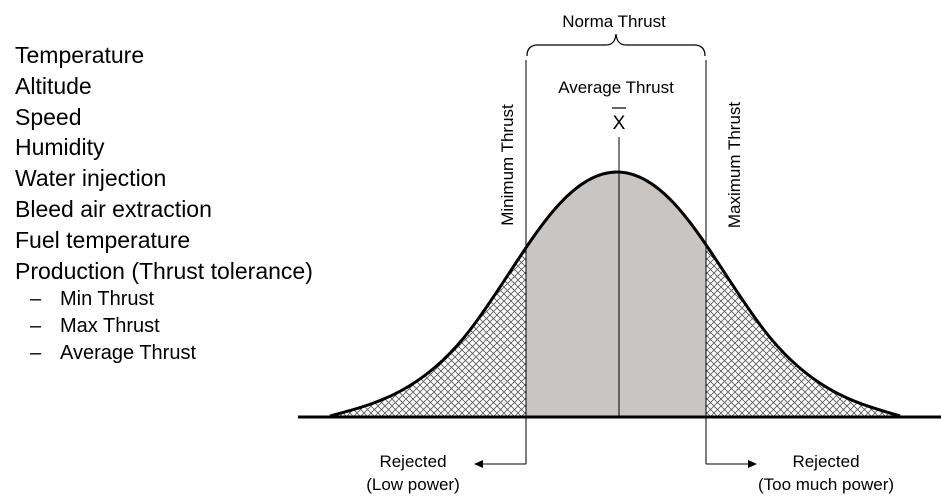 The image size is (941, 504). Describe the element at coordinates (825, 461) in the screenshot. I see `right-reject-label-line1: Rejected` at that location.